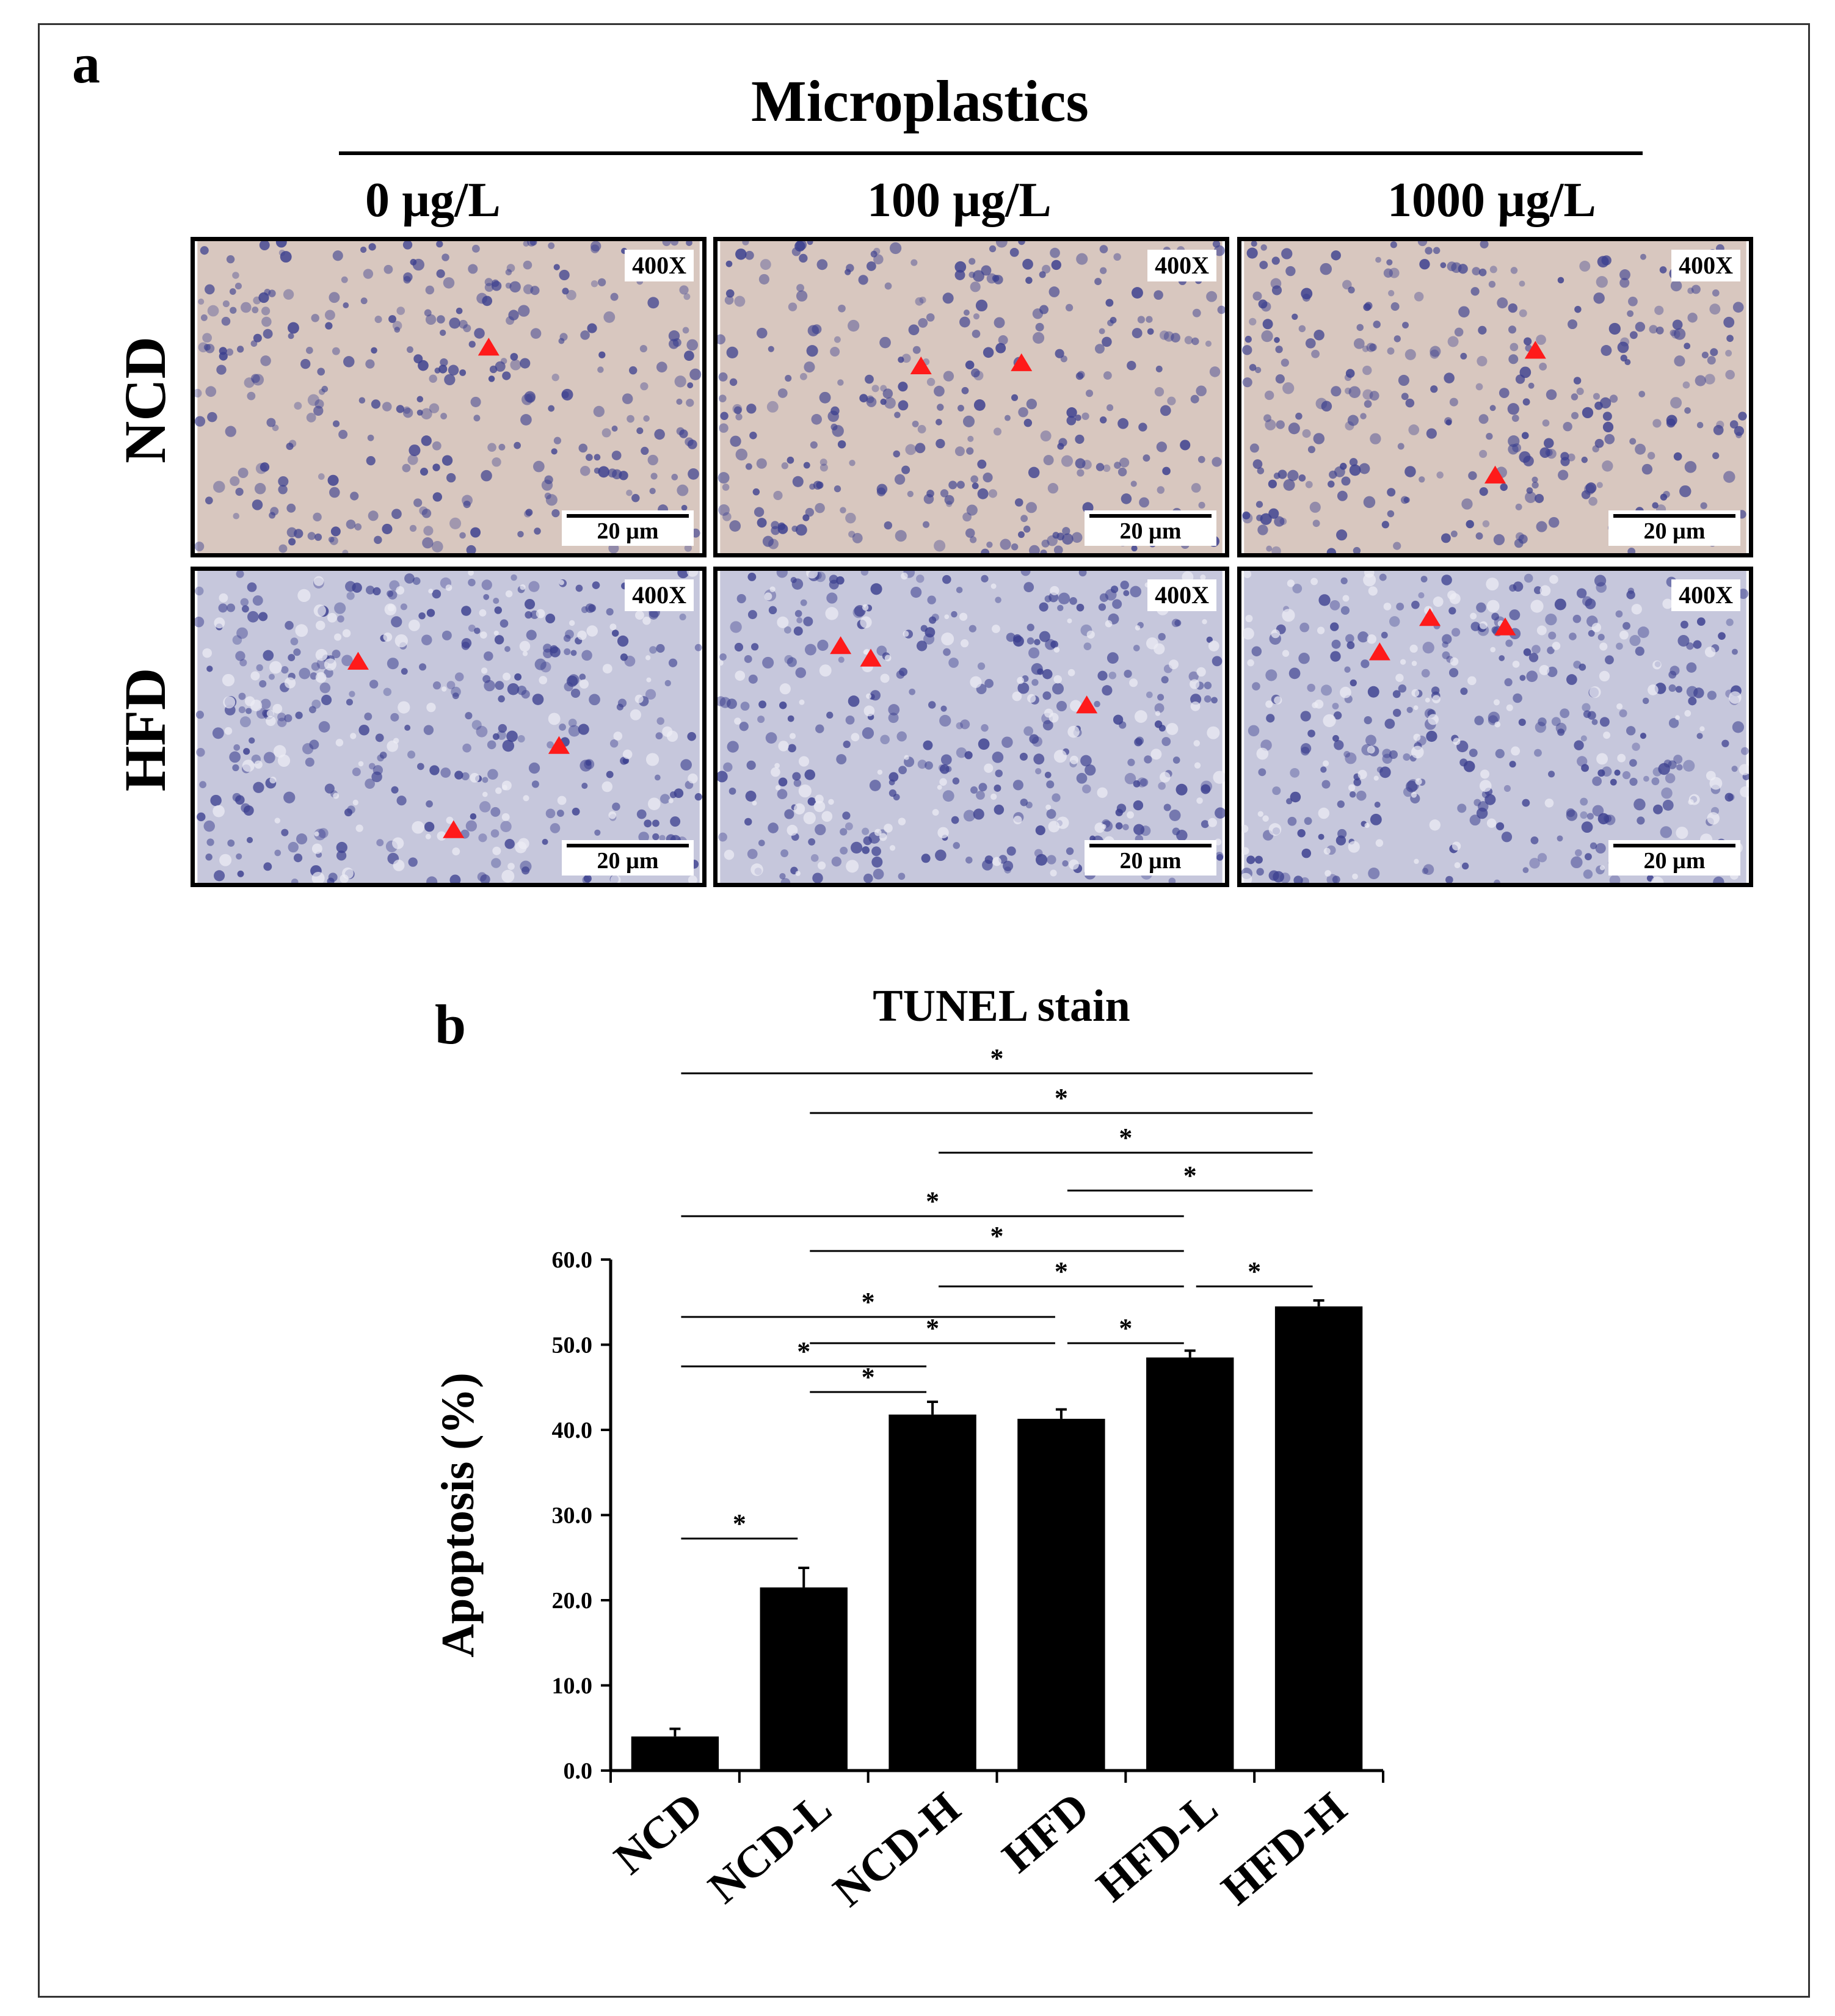 This screenshot has width=1835, height=2016. What do you see at coordinates (573, 1516) in the screenshot?
I see `y-tick-label: 30.0` at bounding box center [573, 1516].